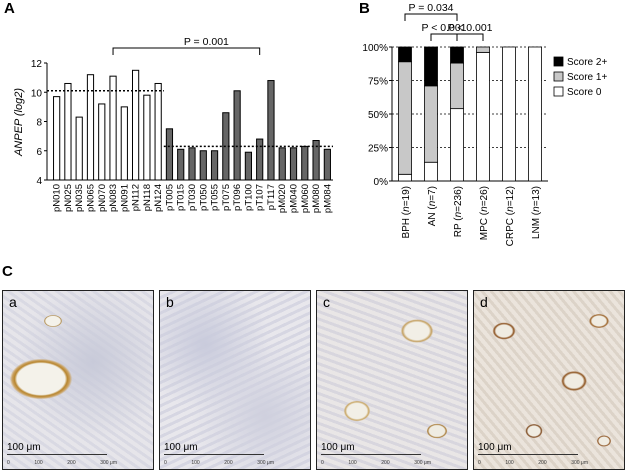 The height and width of the screenshot is (473, 627). I want to click on bar-pM020, so click(282, 164).